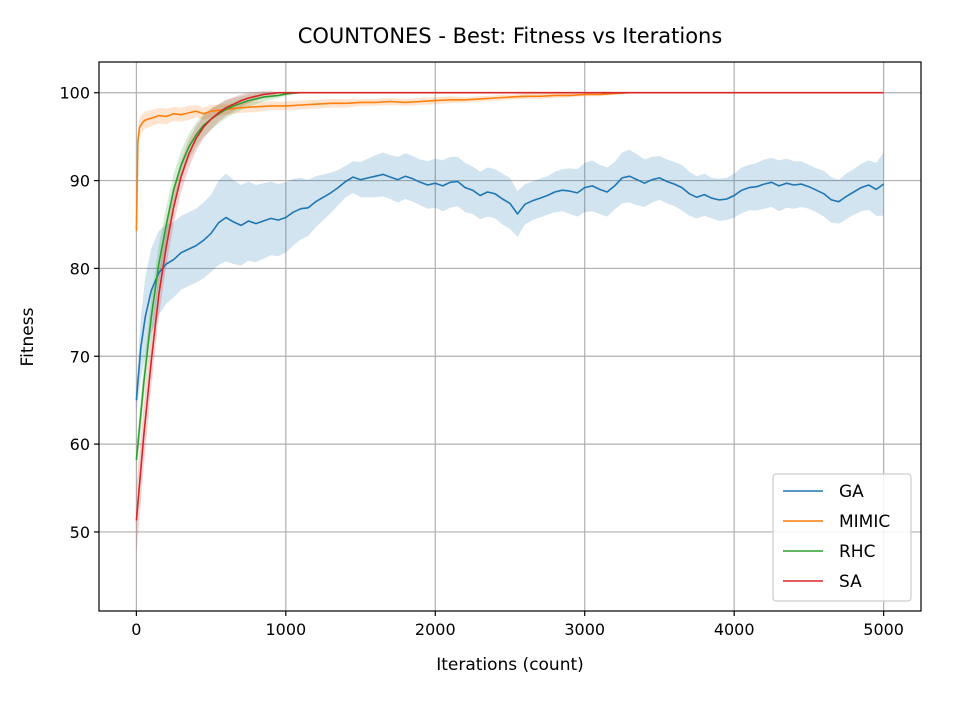 This screenshot has width=960, height=720. Describe the element at coordinates (510, 36) in the screenshot. I see `chart-title: COUNTONES - Best: Fitness vs Iterations` at that location.